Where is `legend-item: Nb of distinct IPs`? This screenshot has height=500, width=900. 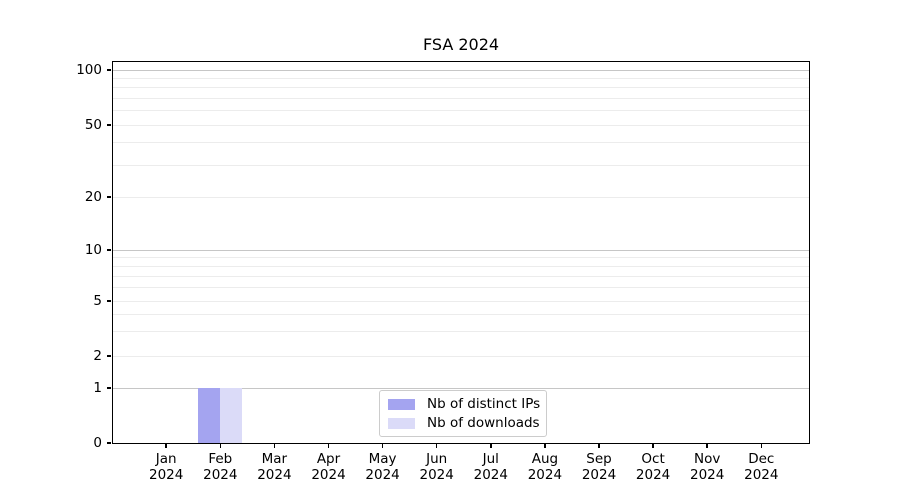
legend-item: Nb of distinct IPs is located at coordinates (464, 404).